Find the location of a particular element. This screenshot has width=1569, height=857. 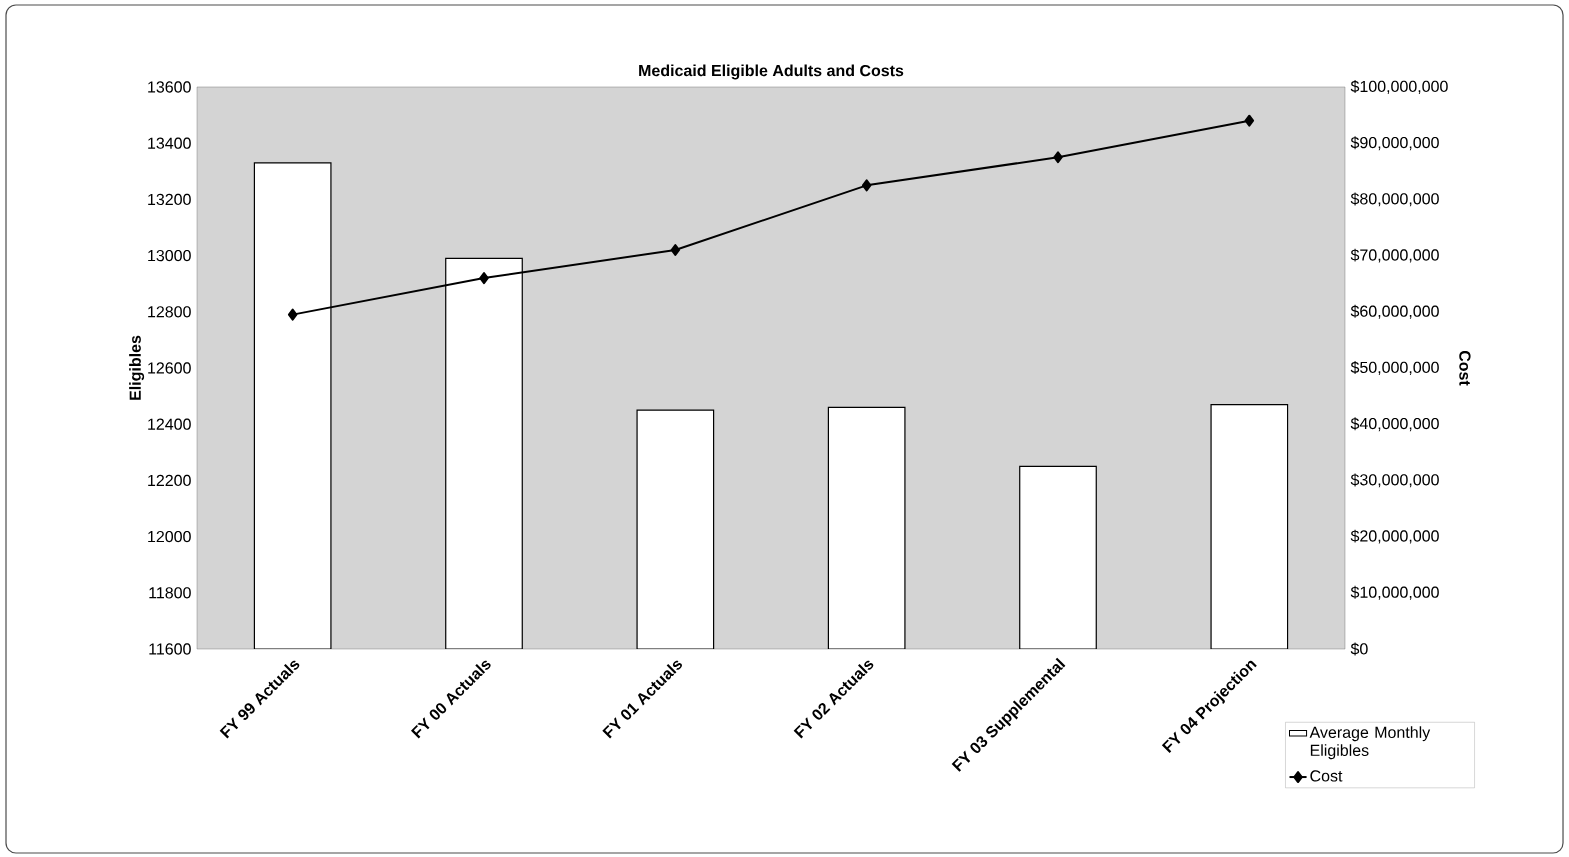

y-tick-label: 13000 is located at coordinates (169, 255).